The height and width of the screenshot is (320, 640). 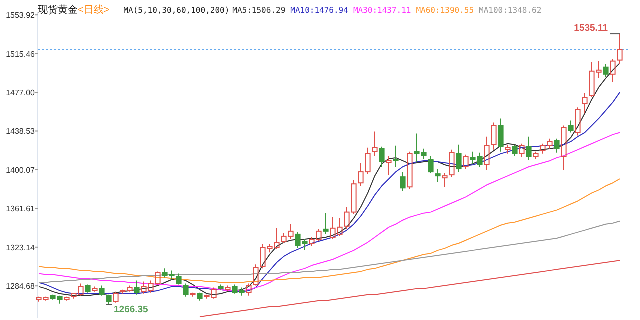 What do you see at coordinates (21, 247) in the screenshot?
I see `y-tick-label: 1323.14` at bounding box center [21, 247].